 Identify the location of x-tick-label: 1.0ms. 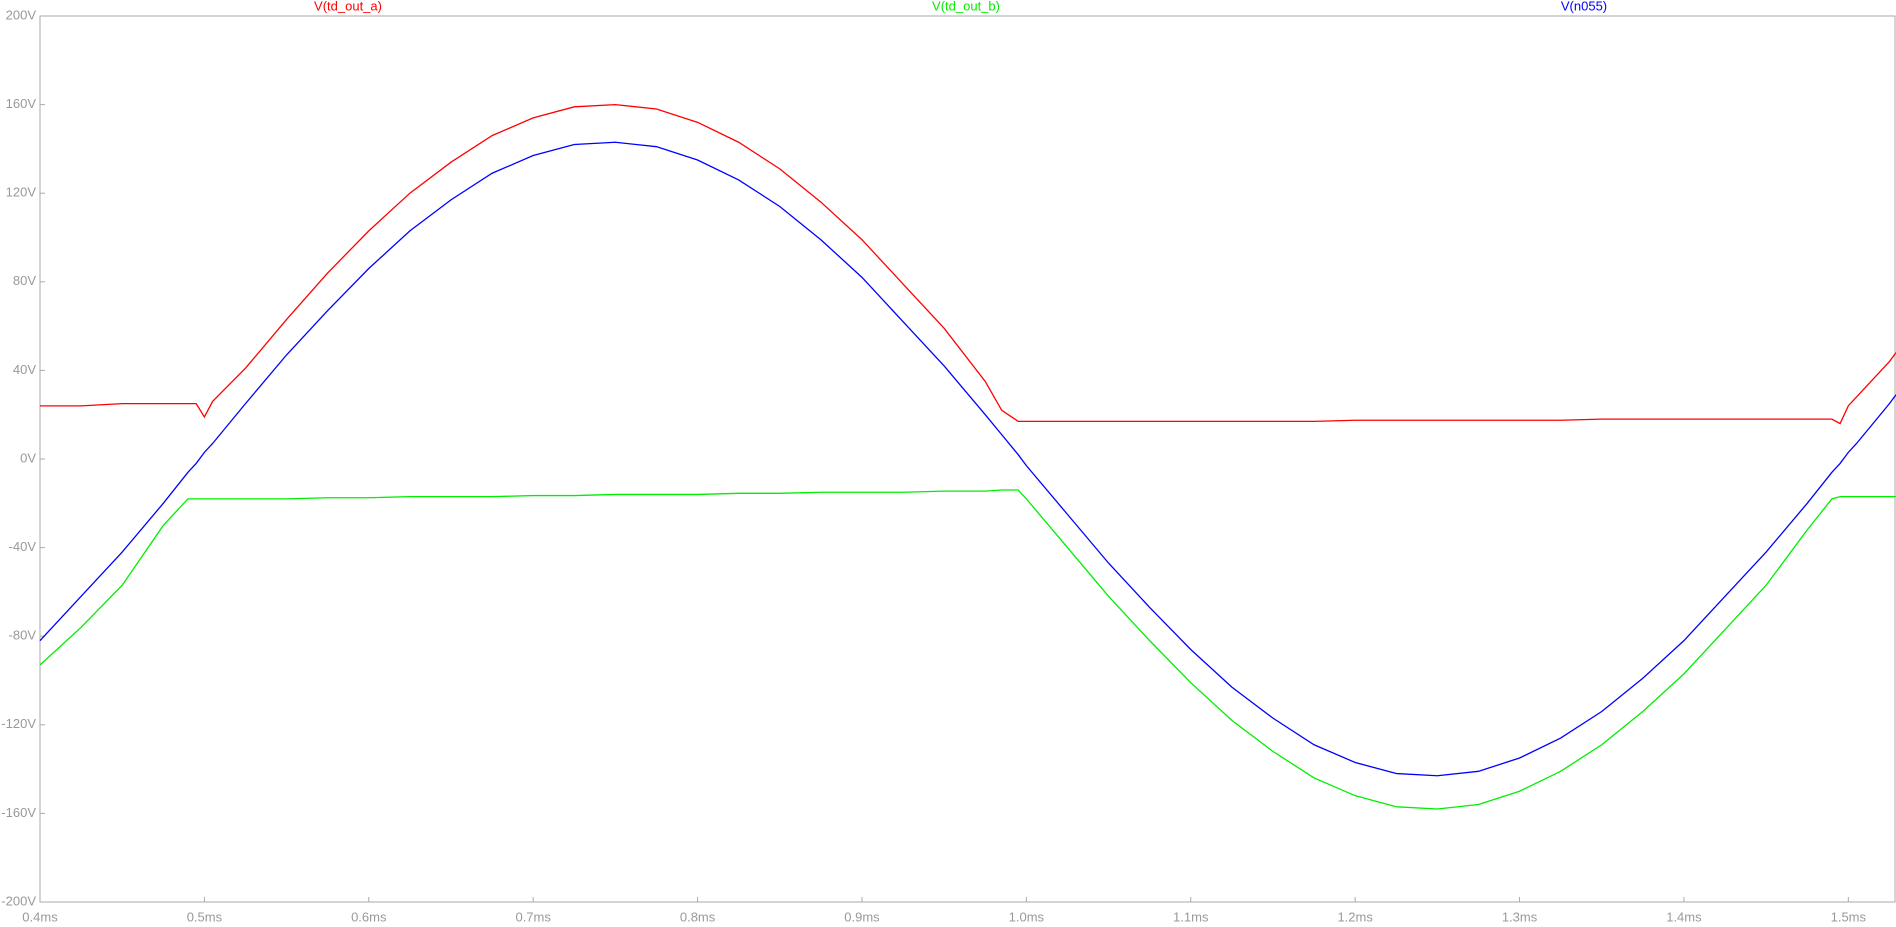
(1027, 916).